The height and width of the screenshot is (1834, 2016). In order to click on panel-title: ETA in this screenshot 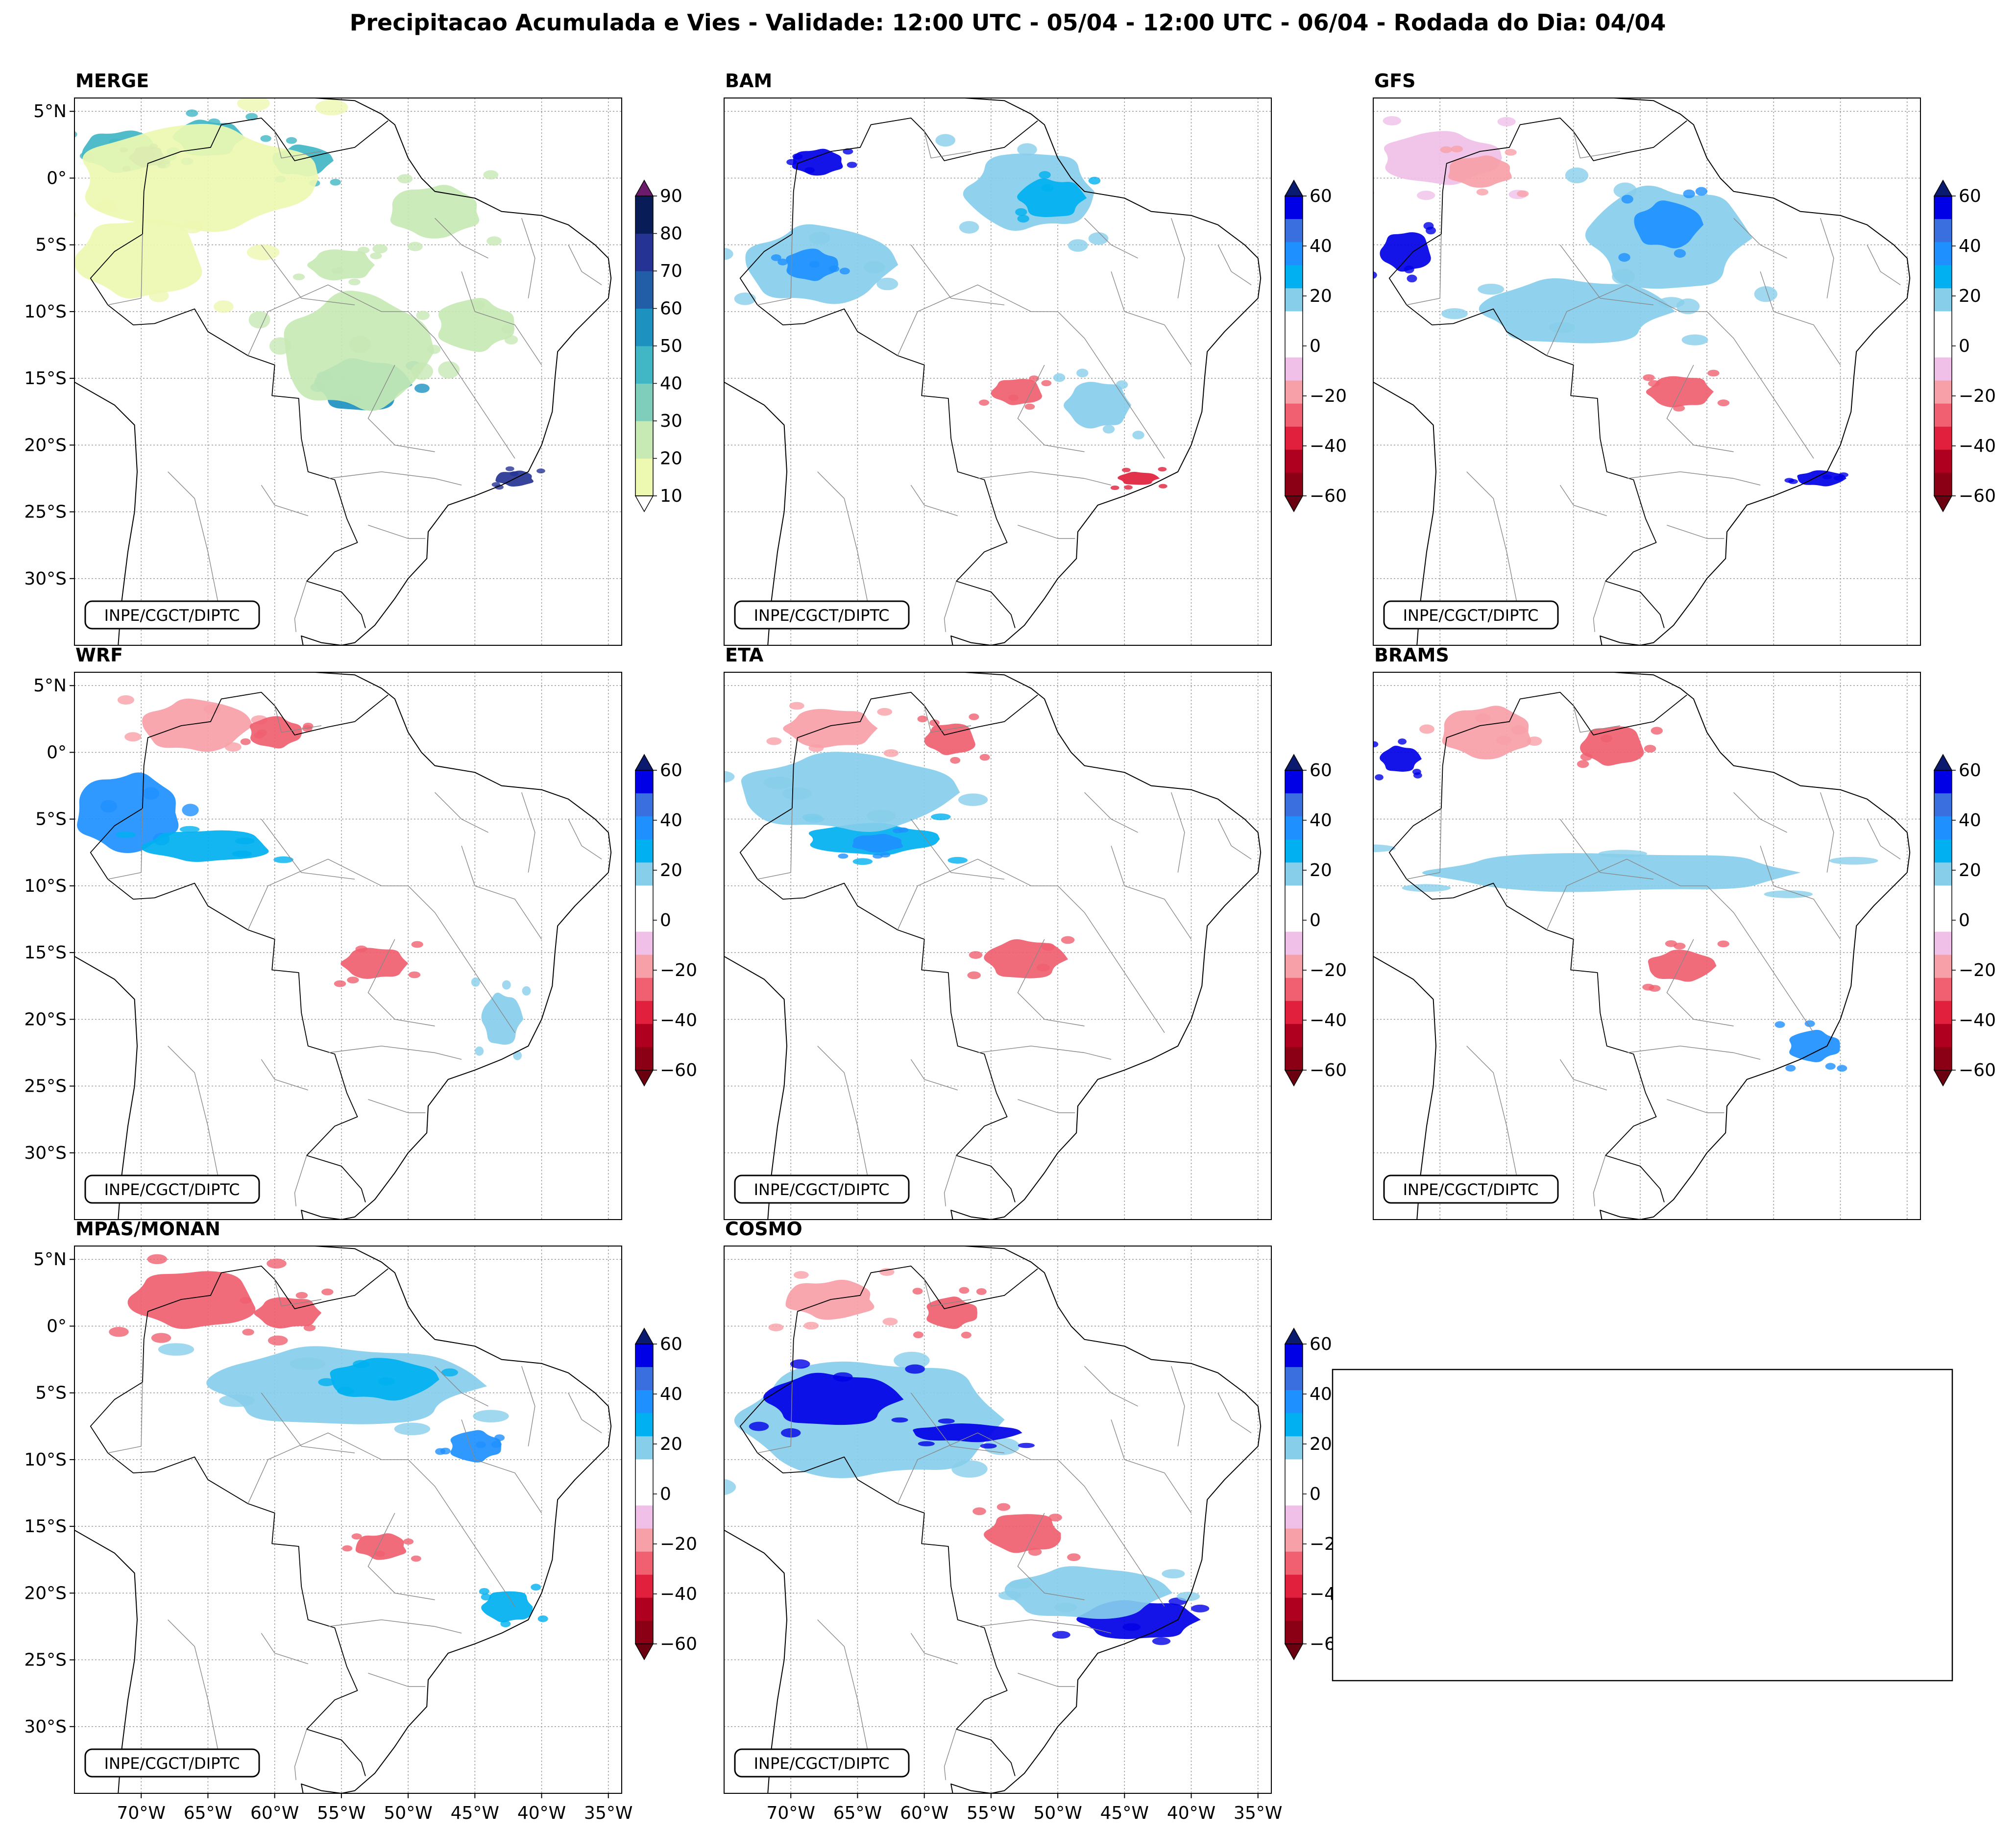, I will do `click(744, 655)`.